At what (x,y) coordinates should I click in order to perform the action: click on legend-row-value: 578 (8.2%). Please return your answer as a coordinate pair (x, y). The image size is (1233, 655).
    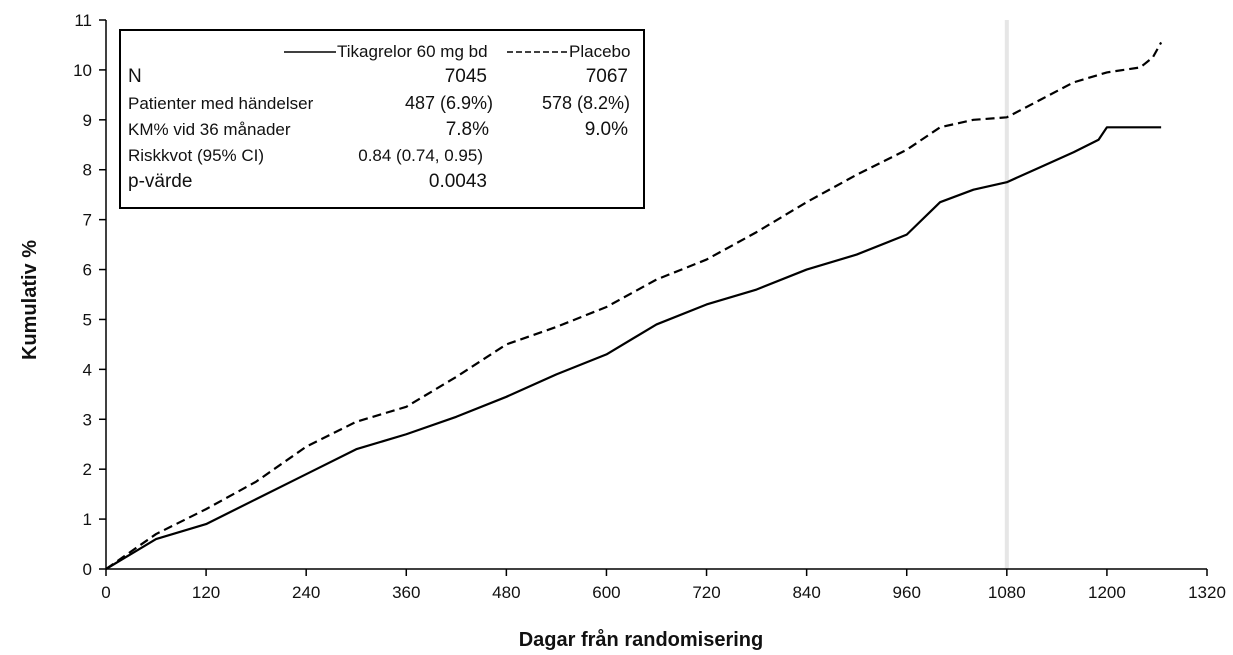
    Looking at the image, I should click on (586, 103).